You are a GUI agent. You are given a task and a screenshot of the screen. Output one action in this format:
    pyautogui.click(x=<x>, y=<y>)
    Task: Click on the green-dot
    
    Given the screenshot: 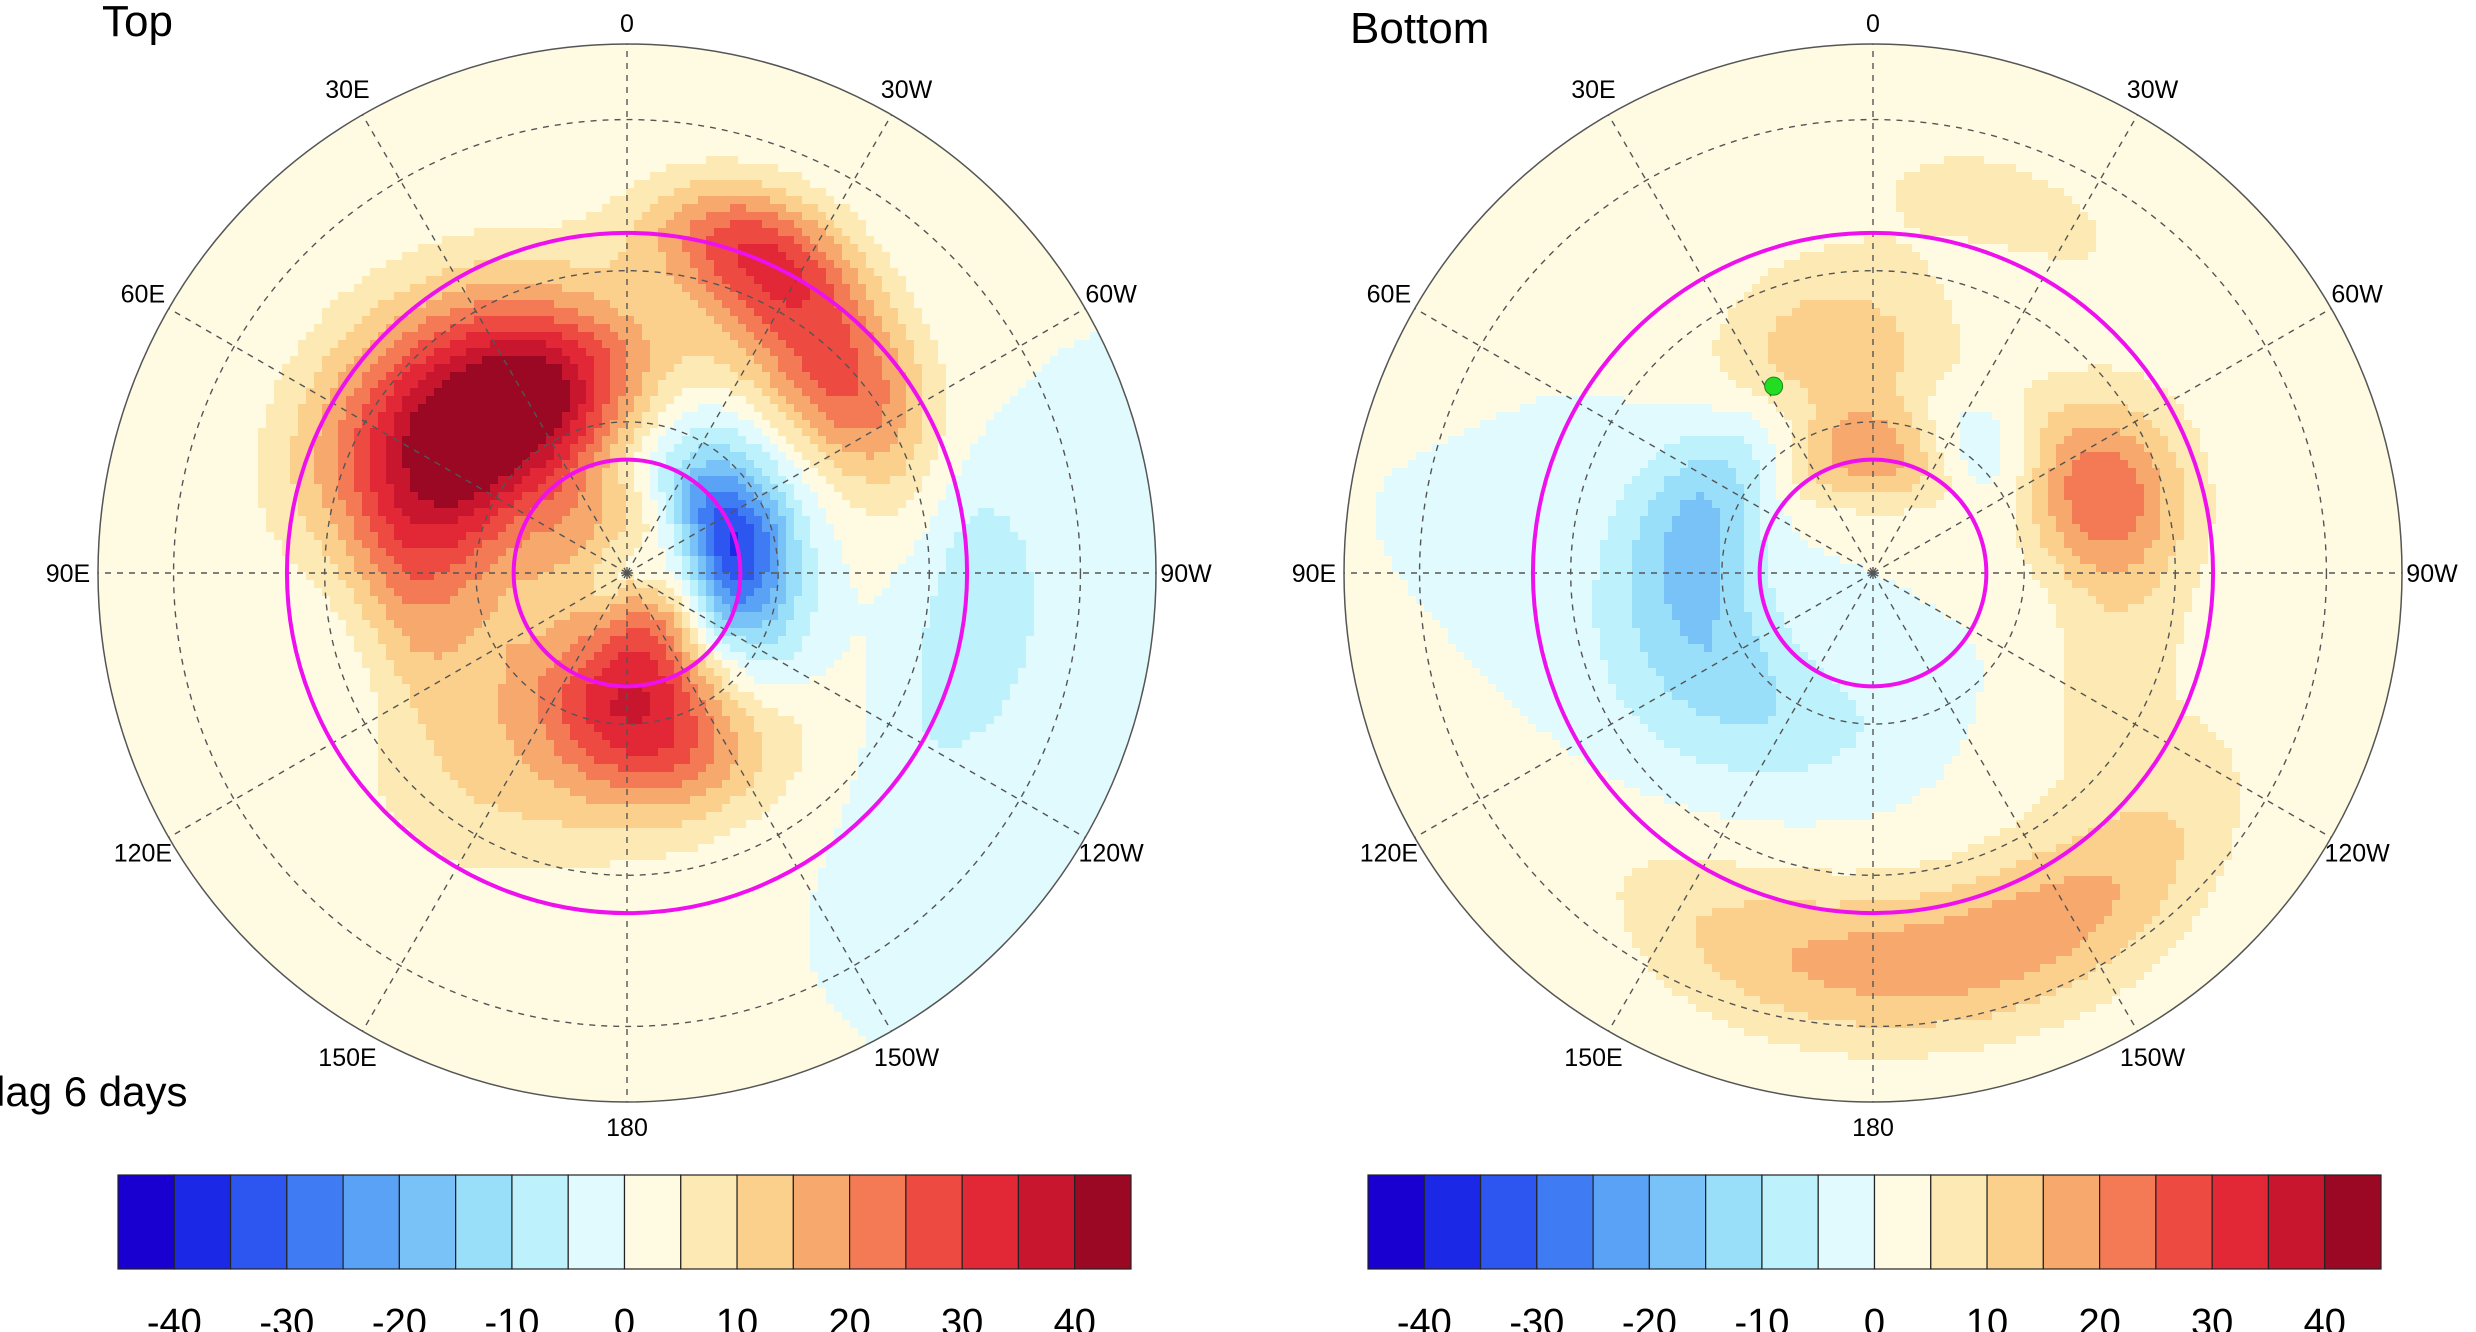 What is the action you would take?
    pyautogui.click(x=1774, y=386)
    